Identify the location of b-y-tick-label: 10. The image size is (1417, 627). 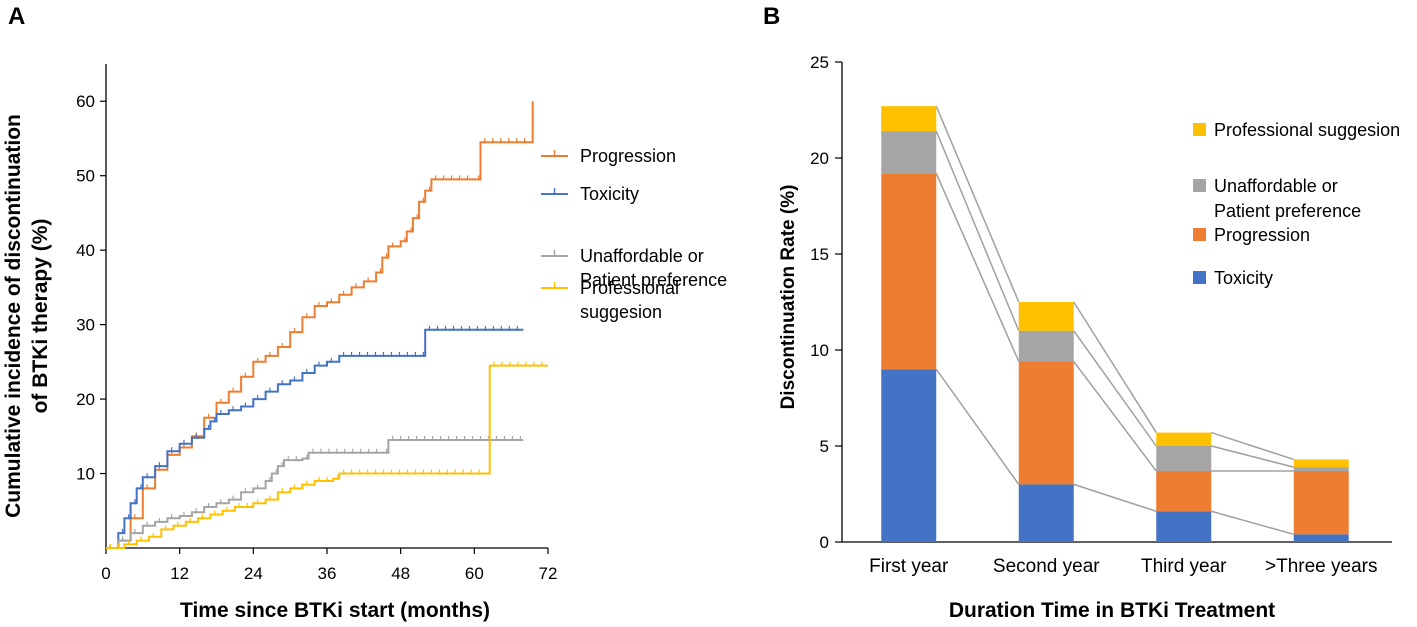
(819, 350).